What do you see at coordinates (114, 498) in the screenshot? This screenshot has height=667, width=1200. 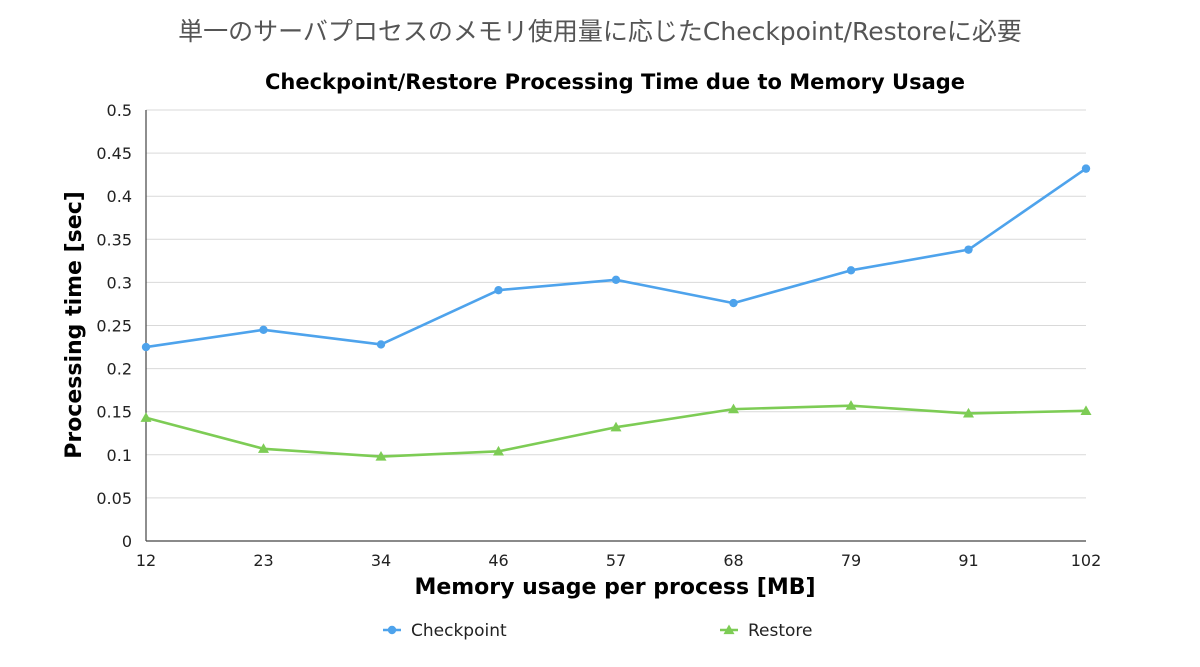 I see `y-tick-label: 0.05` at bounding box center [114, 498].